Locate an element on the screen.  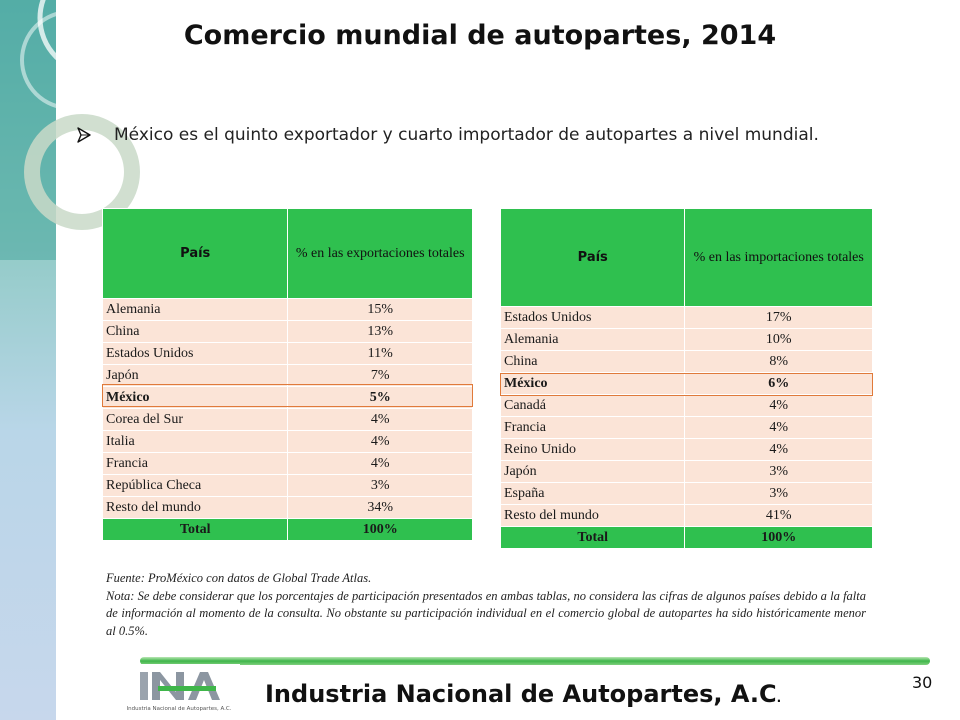
exports-country-cell: Francia is located at coordinates (195, 463).